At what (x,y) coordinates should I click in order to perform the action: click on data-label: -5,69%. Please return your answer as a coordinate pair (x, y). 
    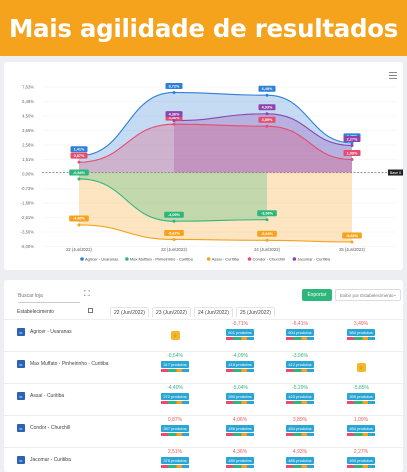
    Looking at the image, I should click on (267, 234).